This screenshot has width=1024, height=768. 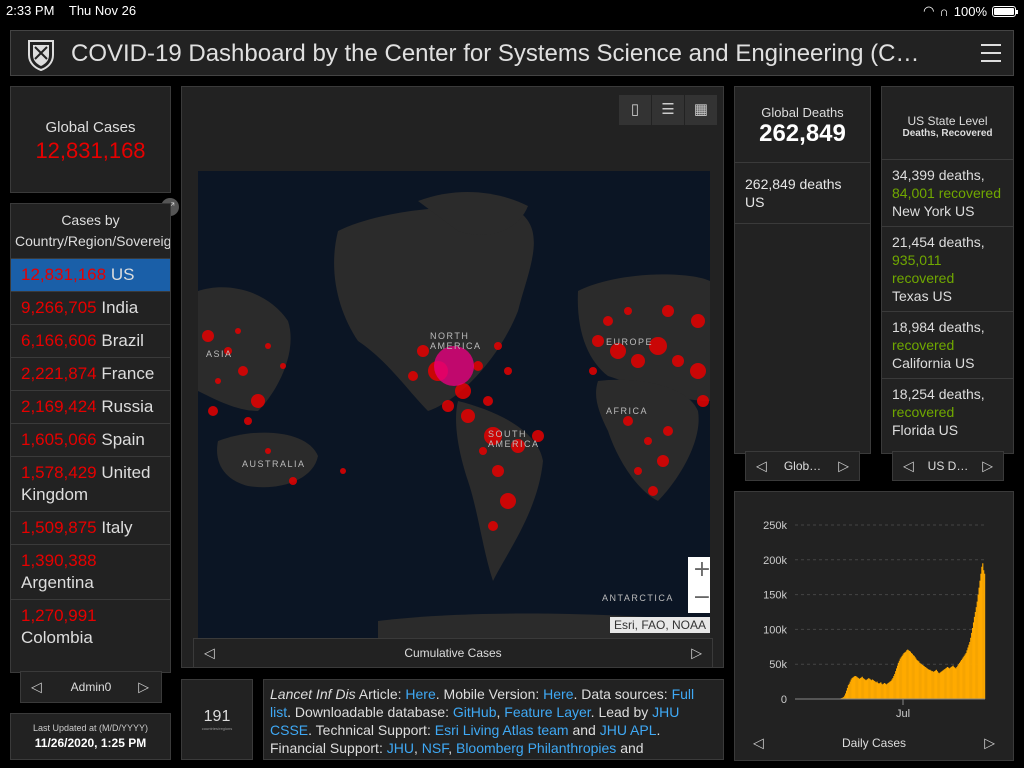 I want to click on map-tab-pager: ◁ Cumulative Cases ▷, so click(x=453, y=653).